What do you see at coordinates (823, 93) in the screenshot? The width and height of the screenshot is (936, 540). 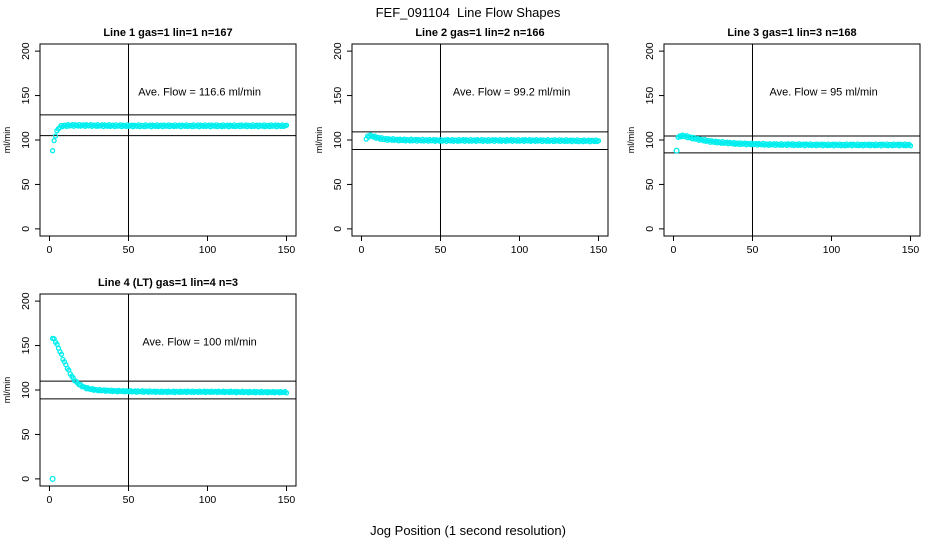 I see `ave-flow-annotation: Ave. Flow = 95 ml/min` at bounding box center [823, 93].